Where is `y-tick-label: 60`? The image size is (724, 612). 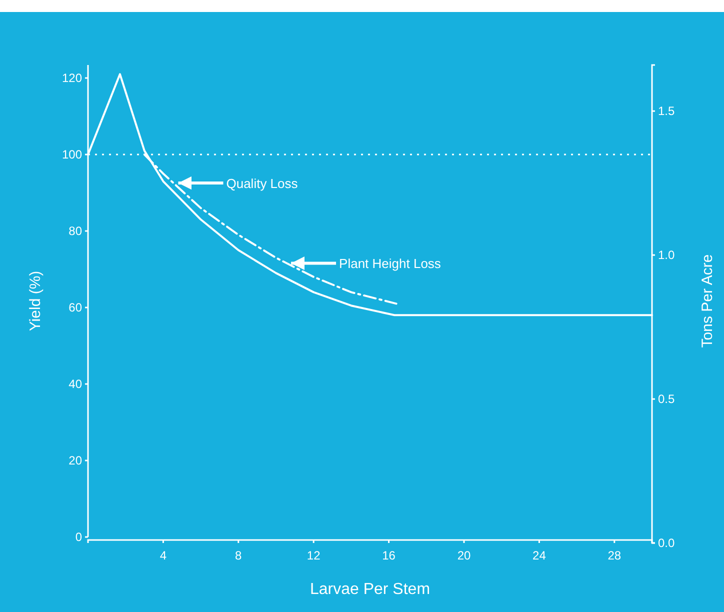
y-tick-label: 60 is located at coordinates (75, 307).